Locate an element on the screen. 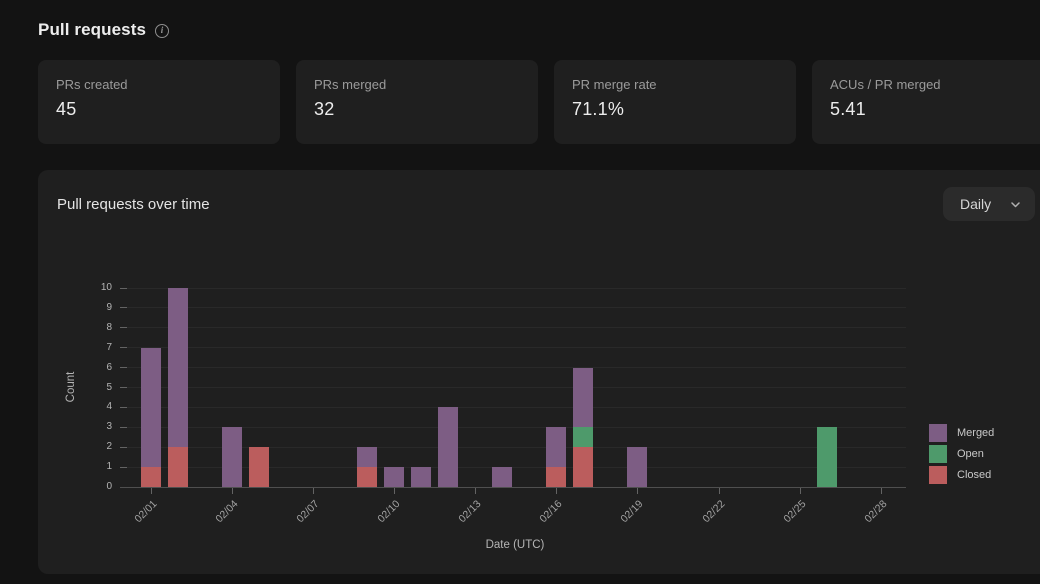  legend-swatch-closed is located at coordinates (938, 475).